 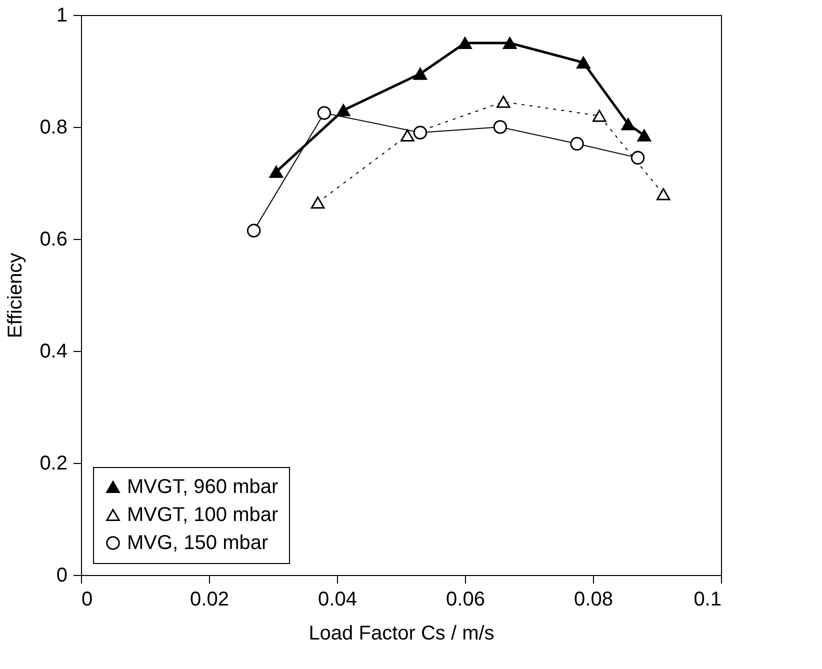 I want to click on y-tick-label: 0.4, so click(x=54, y=351).